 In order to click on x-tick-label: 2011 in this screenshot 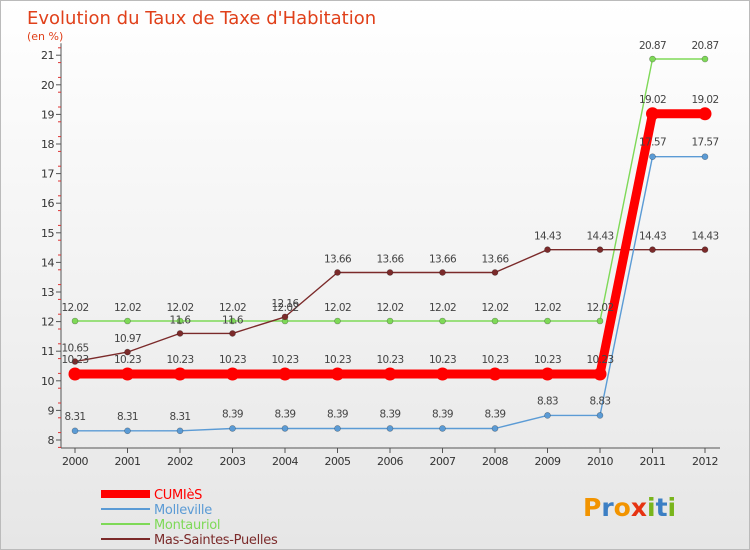, I will do `click(653, 461)`.